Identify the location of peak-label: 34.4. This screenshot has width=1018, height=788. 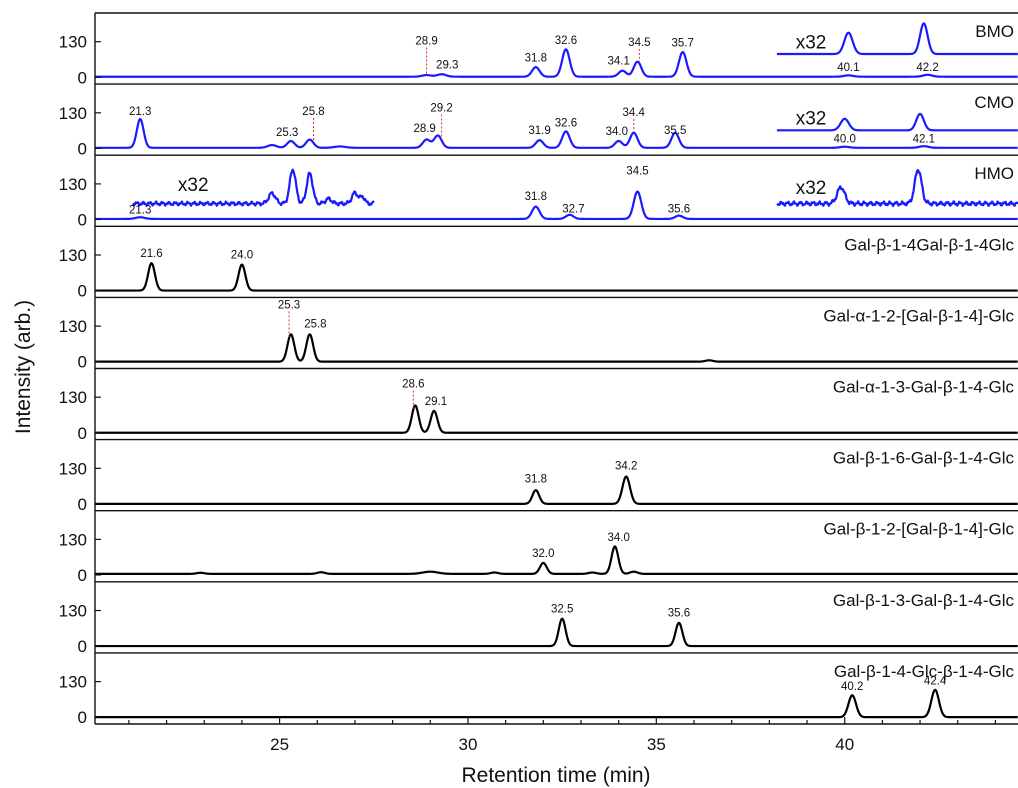
(634, 113).